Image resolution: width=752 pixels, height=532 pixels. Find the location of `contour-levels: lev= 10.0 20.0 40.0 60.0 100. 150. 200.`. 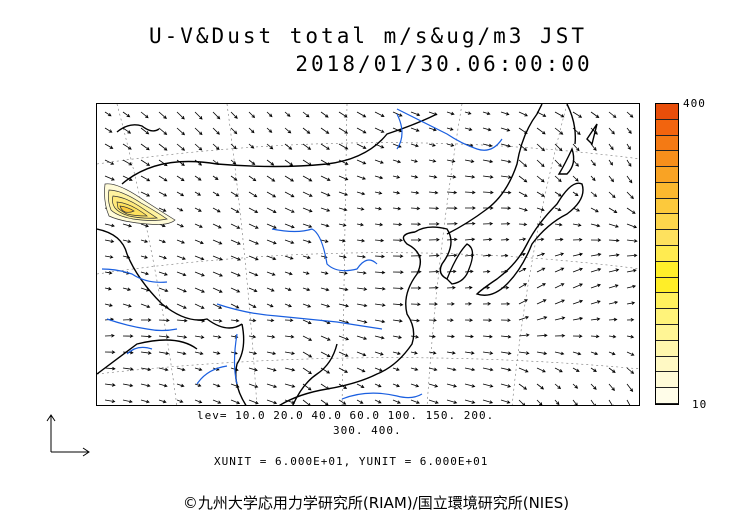

contour-levels: lev= 10.0 20.0 40.0 60.0 100. 150. 200. is located at coordinates (346, 415).